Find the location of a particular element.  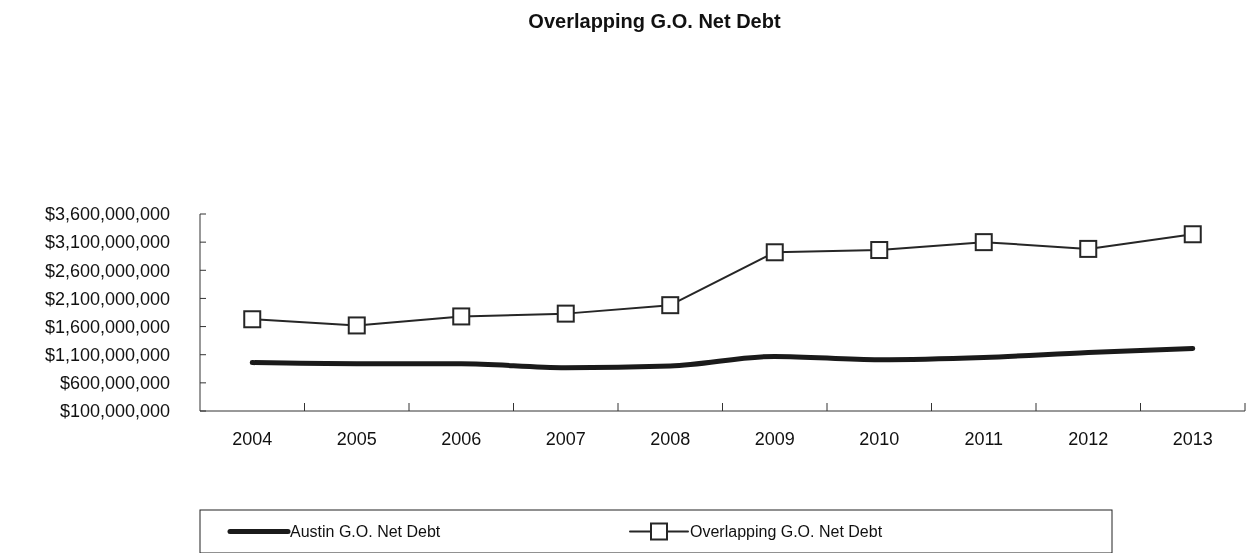

x-tick-label: 2005 is located at coordinates (356, 439).